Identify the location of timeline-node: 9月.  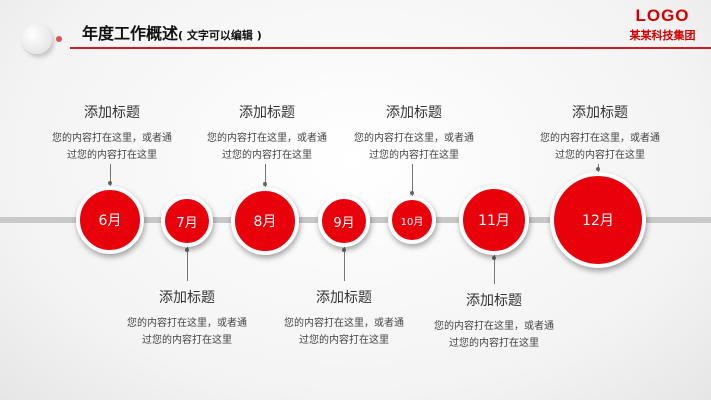
(344, 221).